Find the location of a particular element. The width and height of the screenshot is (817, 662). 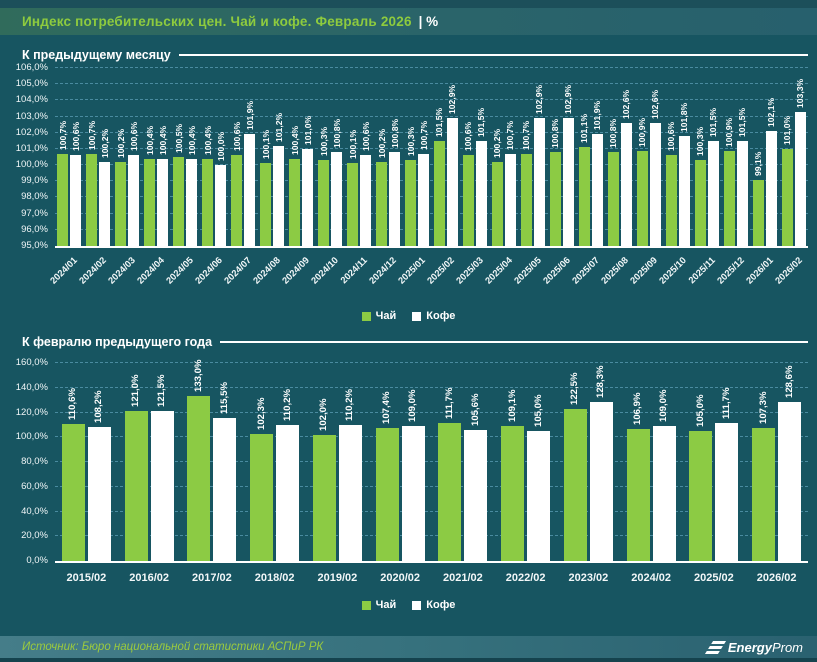

bar-value-label: 110,2% is located at coordinates (350, 404).